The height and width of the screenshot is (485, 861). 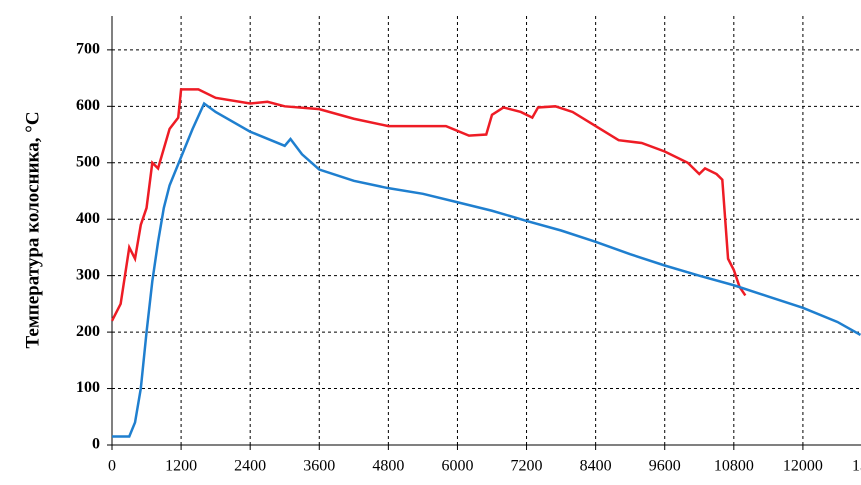 What do you see at coordinates (96, 444) in the screenshot?
I see `y-tick-label: 0` at bounding box center [96, 444].